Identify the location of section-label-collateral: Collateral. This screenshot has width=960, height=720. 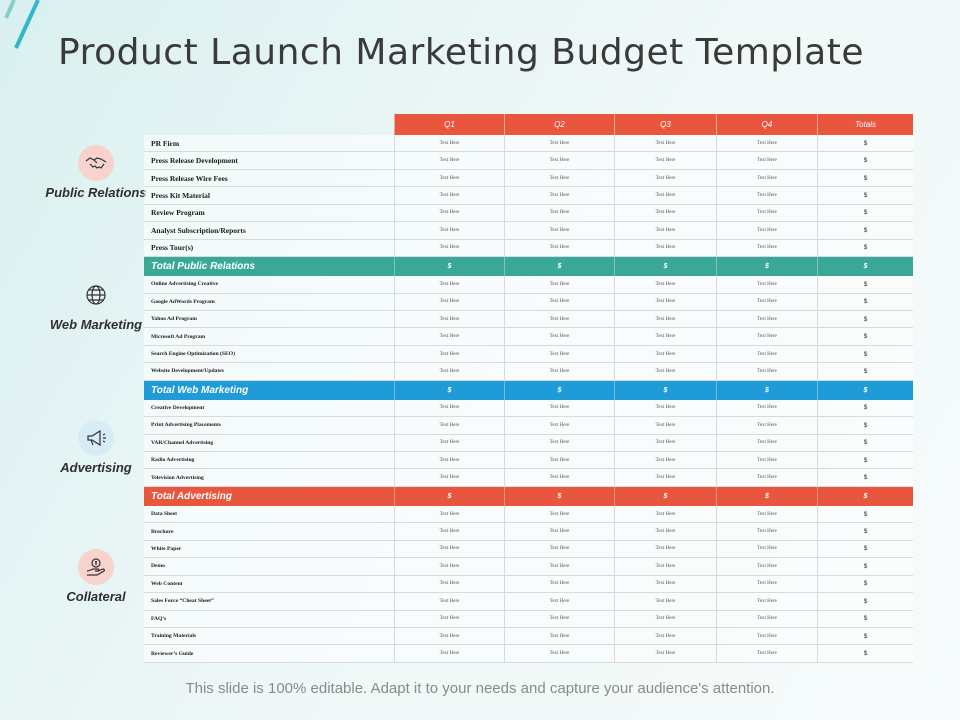
(96, 576).